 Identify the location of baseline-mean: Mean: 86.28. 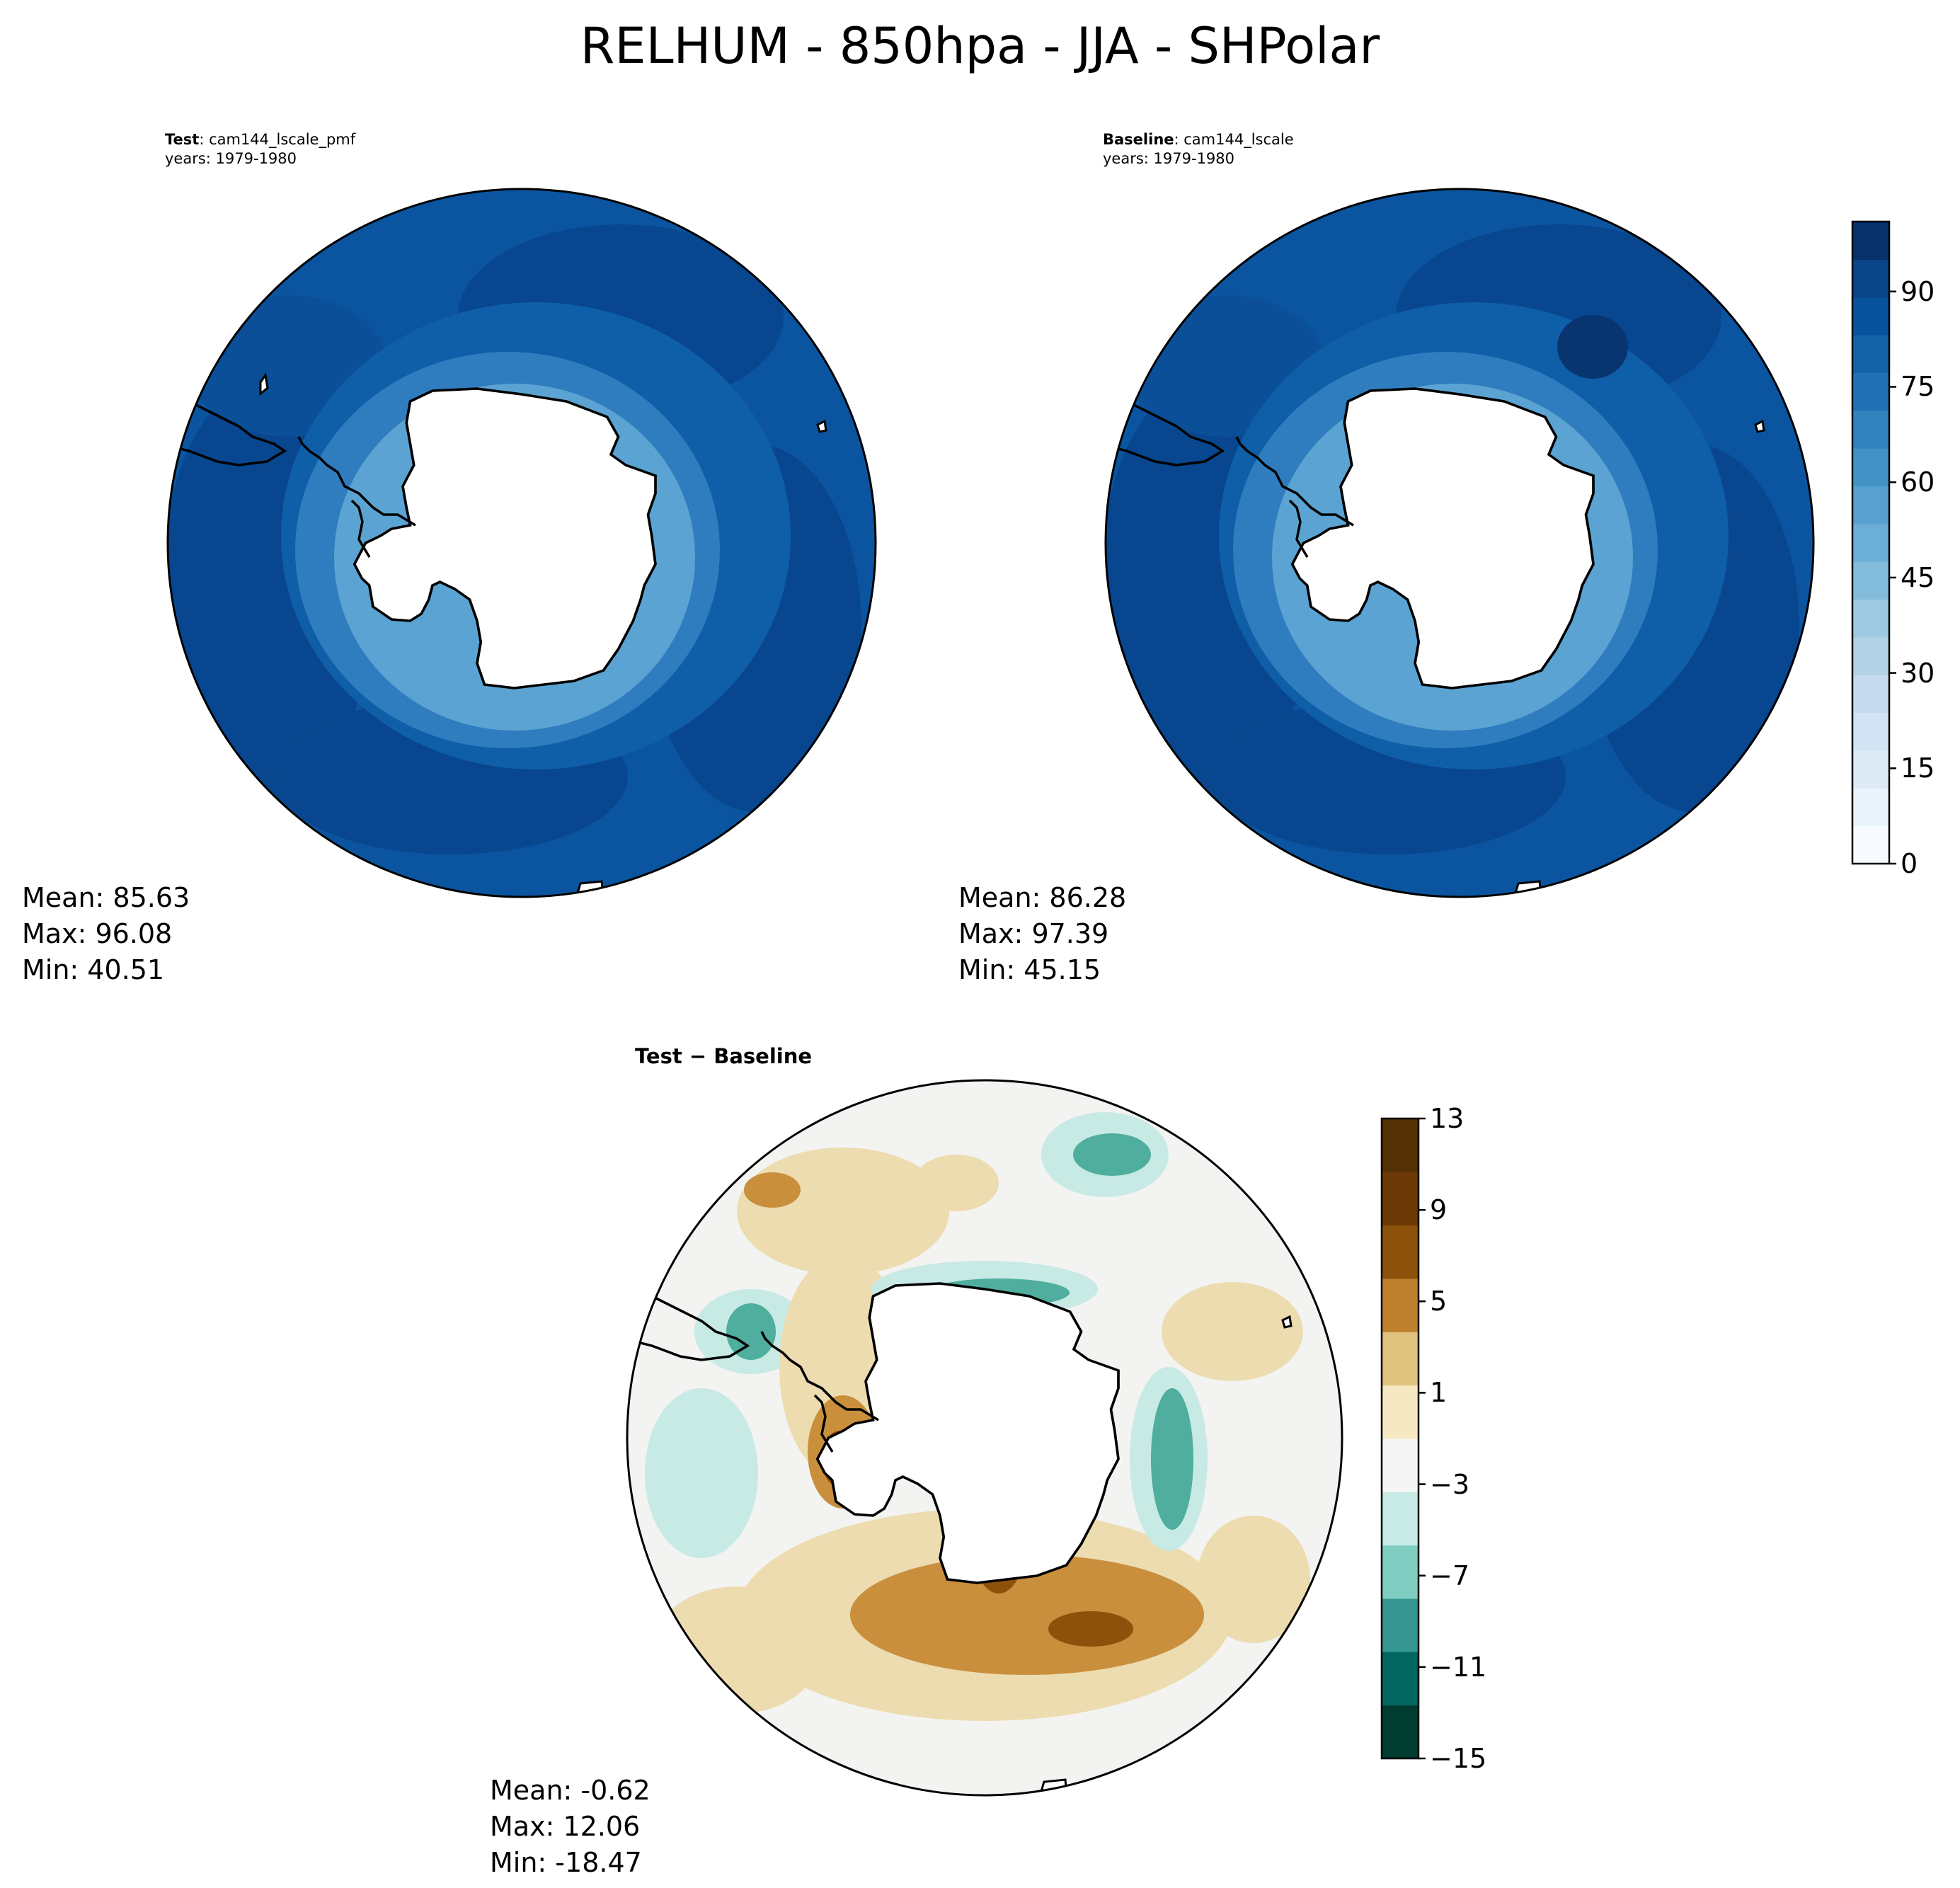
(1042, 898).